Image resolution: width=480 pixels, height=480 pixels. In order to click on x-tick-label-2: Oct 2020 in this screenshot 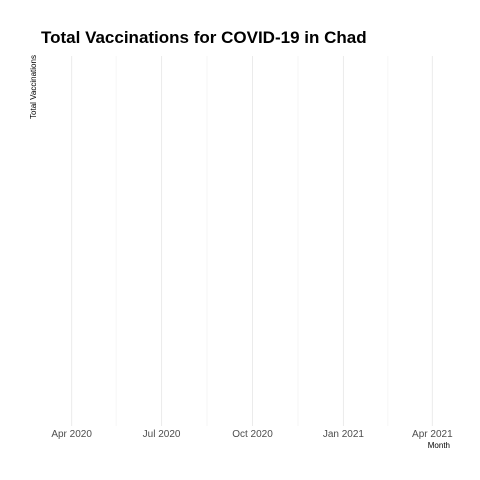, I will do `click(252, 434)`.